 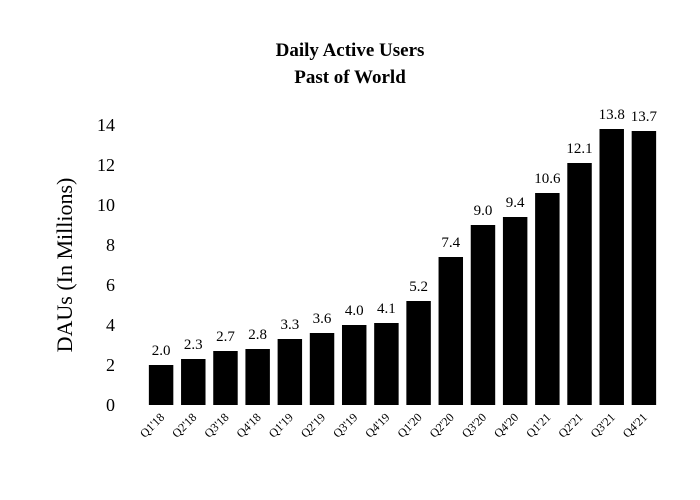 What do you see at coordinates (515, 203) in the screenshot?
I see `data-label: 9.4` at bounding box center [515, 203].